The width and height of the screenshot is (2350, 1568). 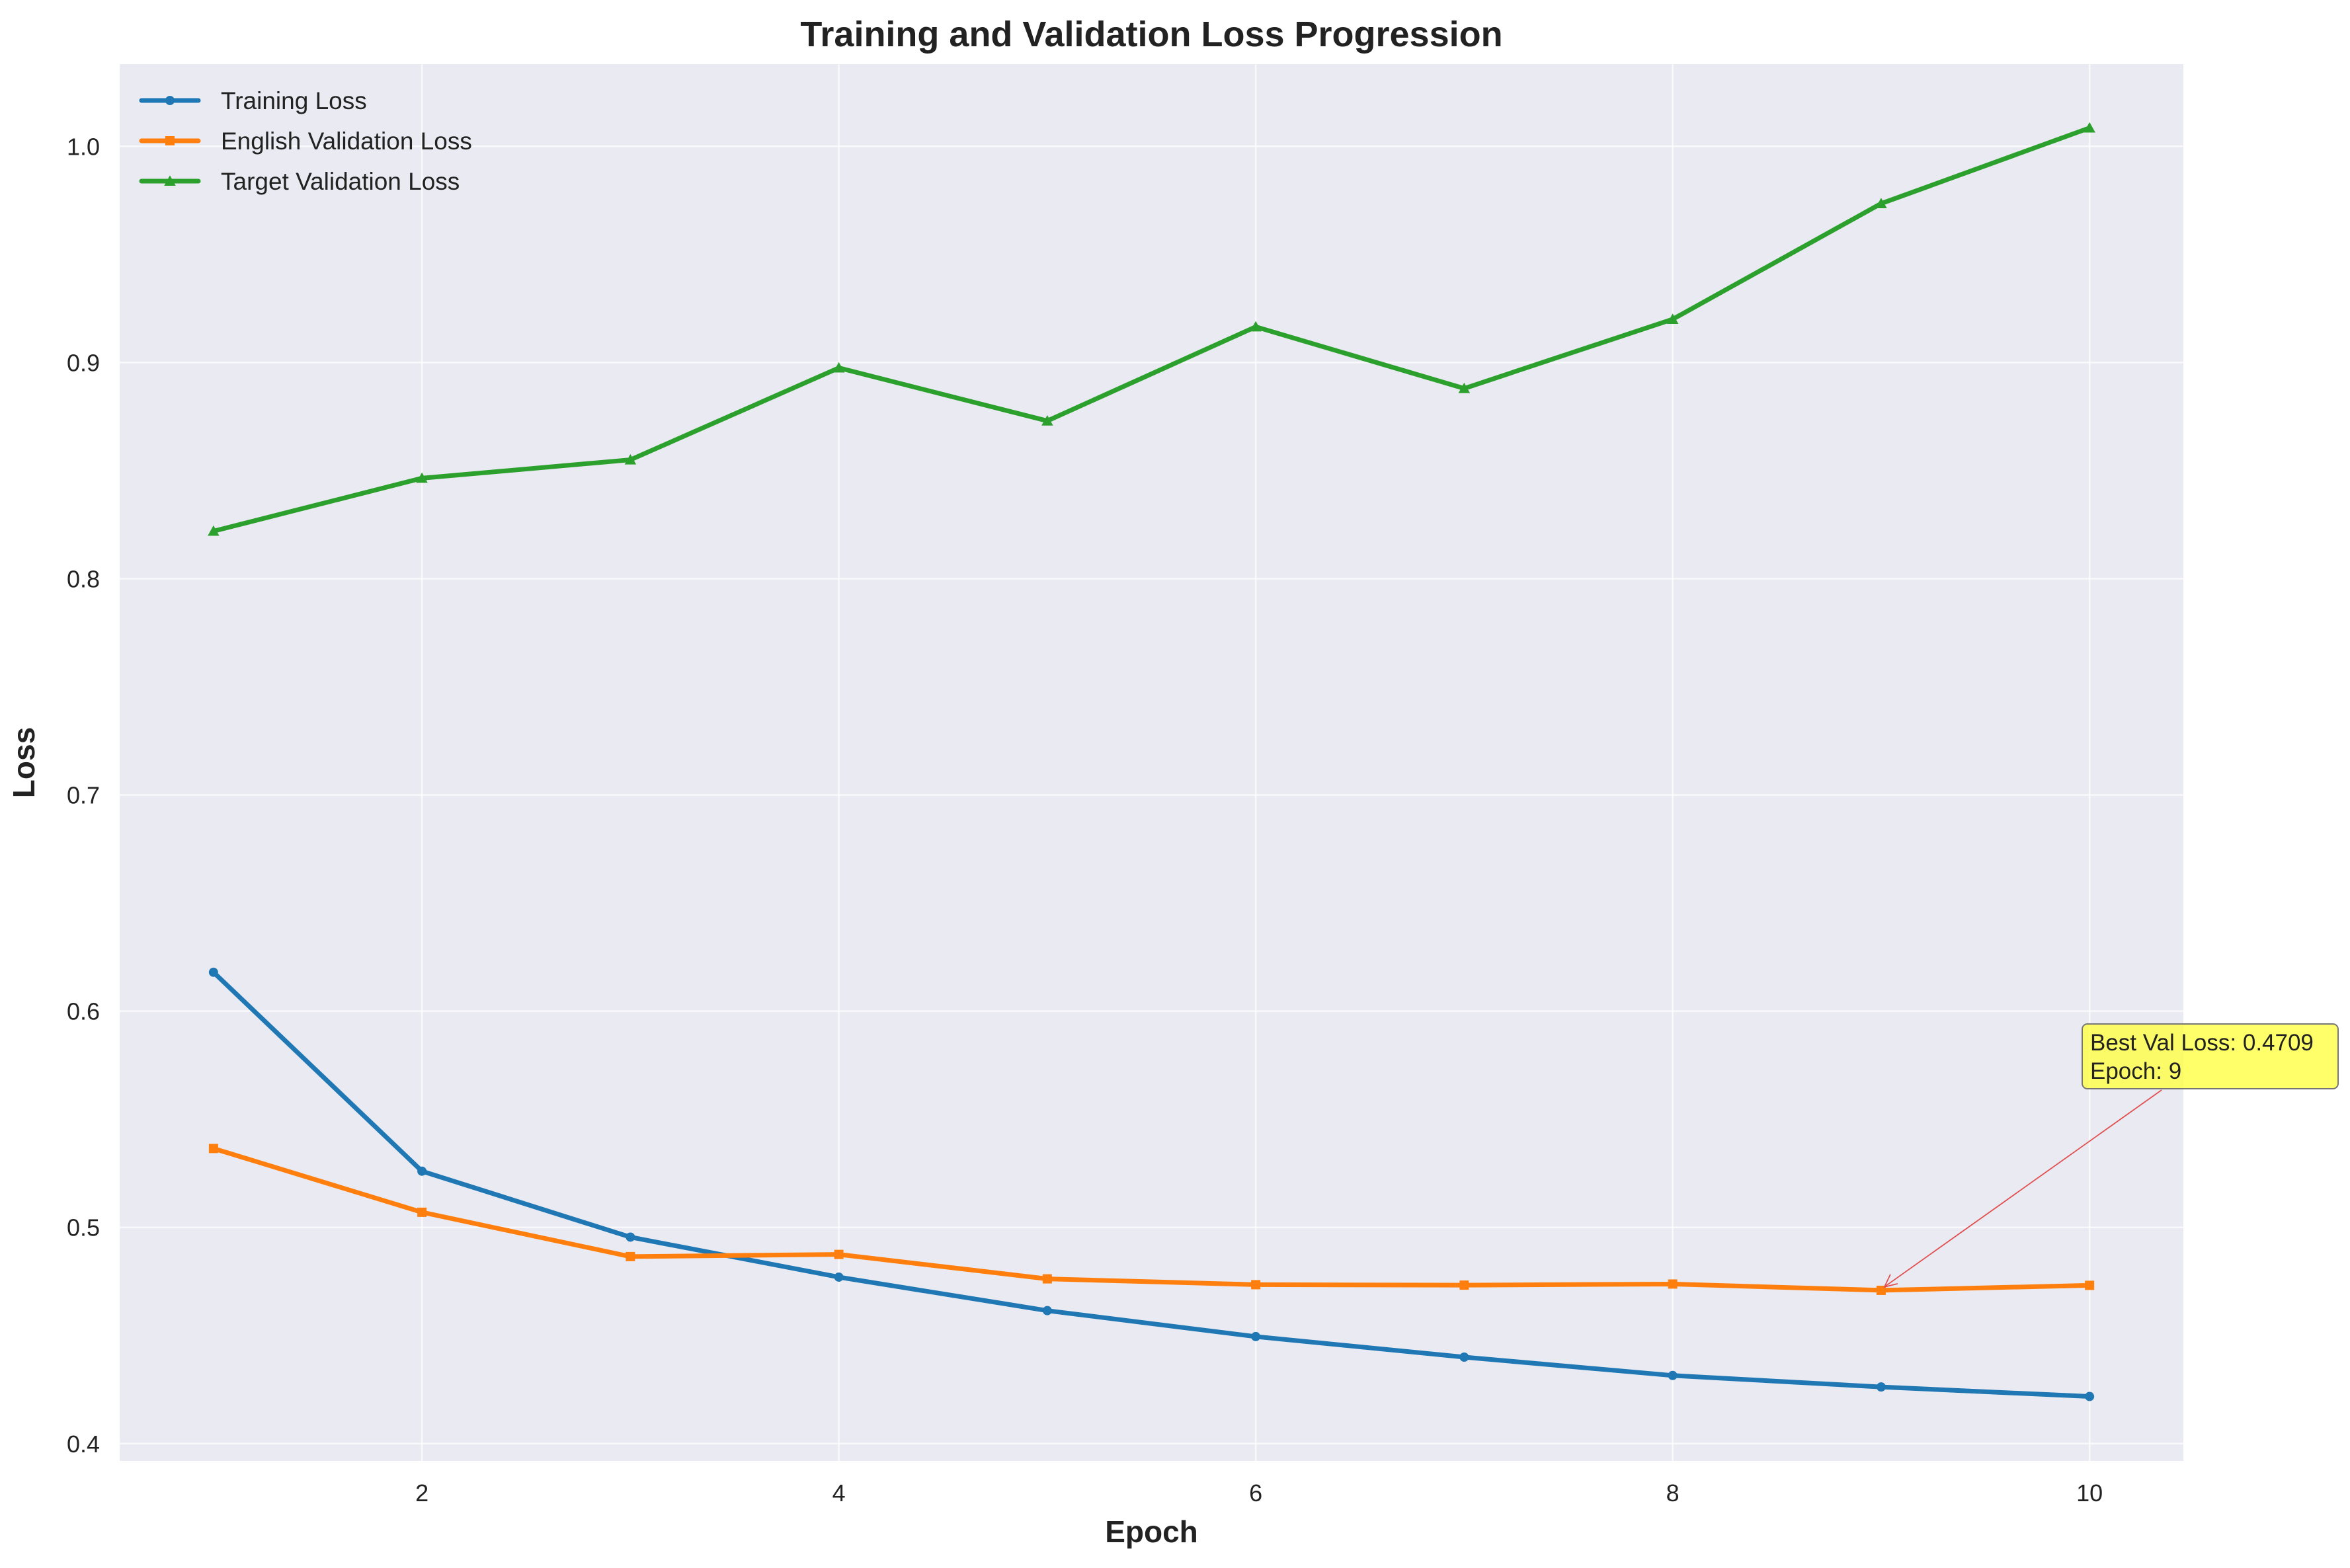 I want to click on legend-entry: Training Loss, so click(x=253, y=100).